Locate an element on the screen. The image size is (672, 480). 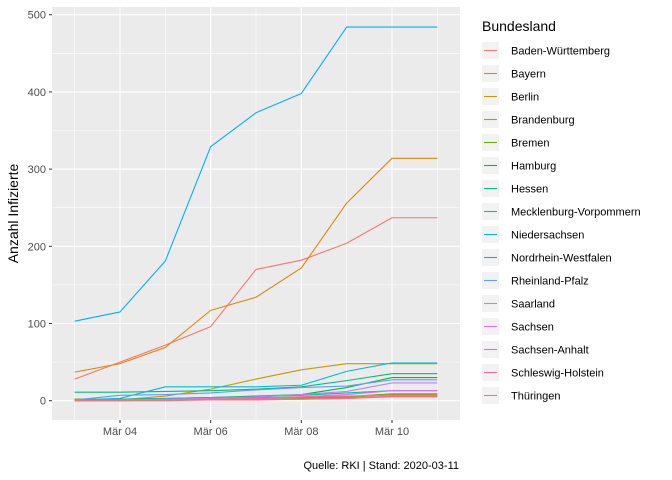
legend-item: Berlin is located at coordinates (510, 96).